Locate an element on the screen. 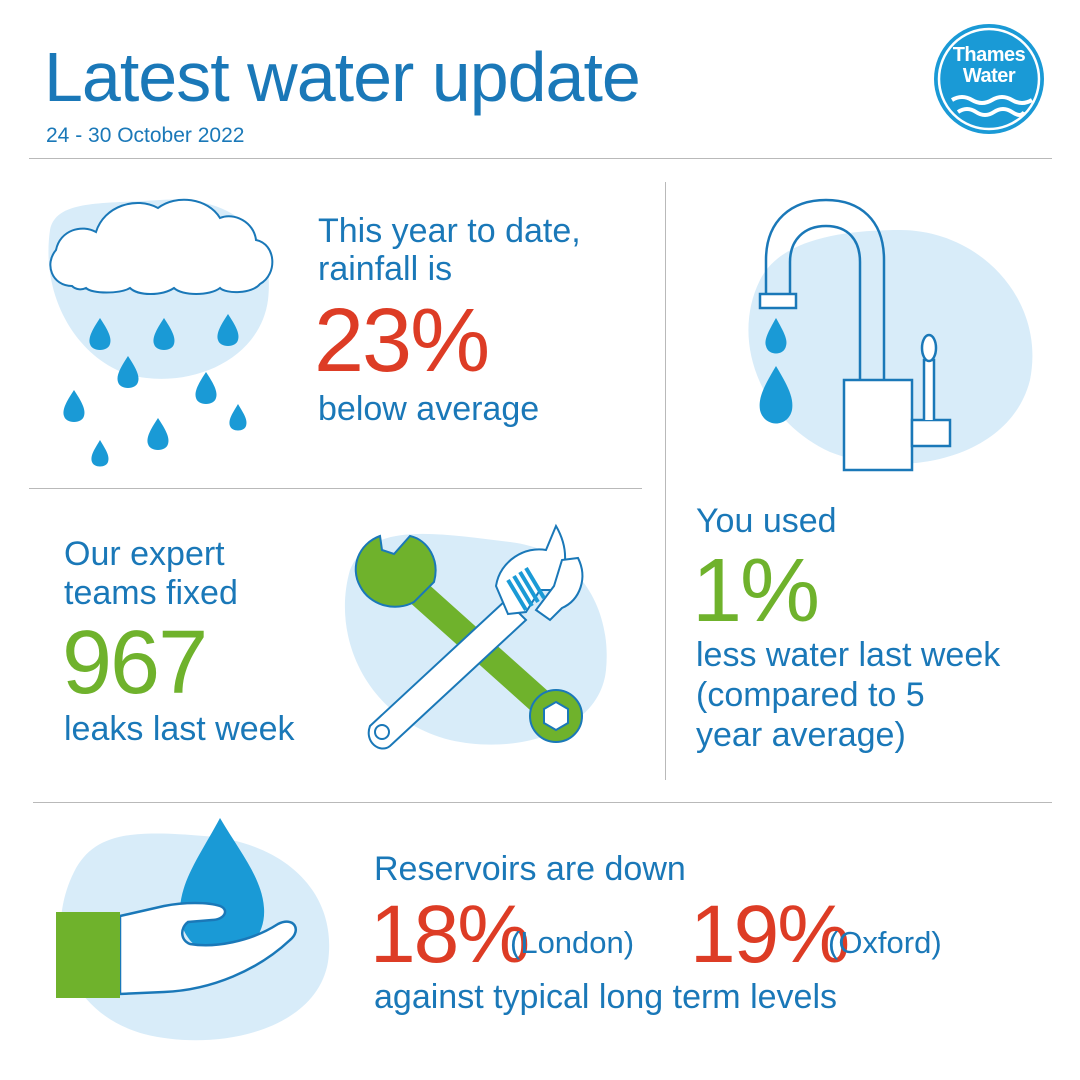  logo-badge-icon is located at coordinates (989, 79).